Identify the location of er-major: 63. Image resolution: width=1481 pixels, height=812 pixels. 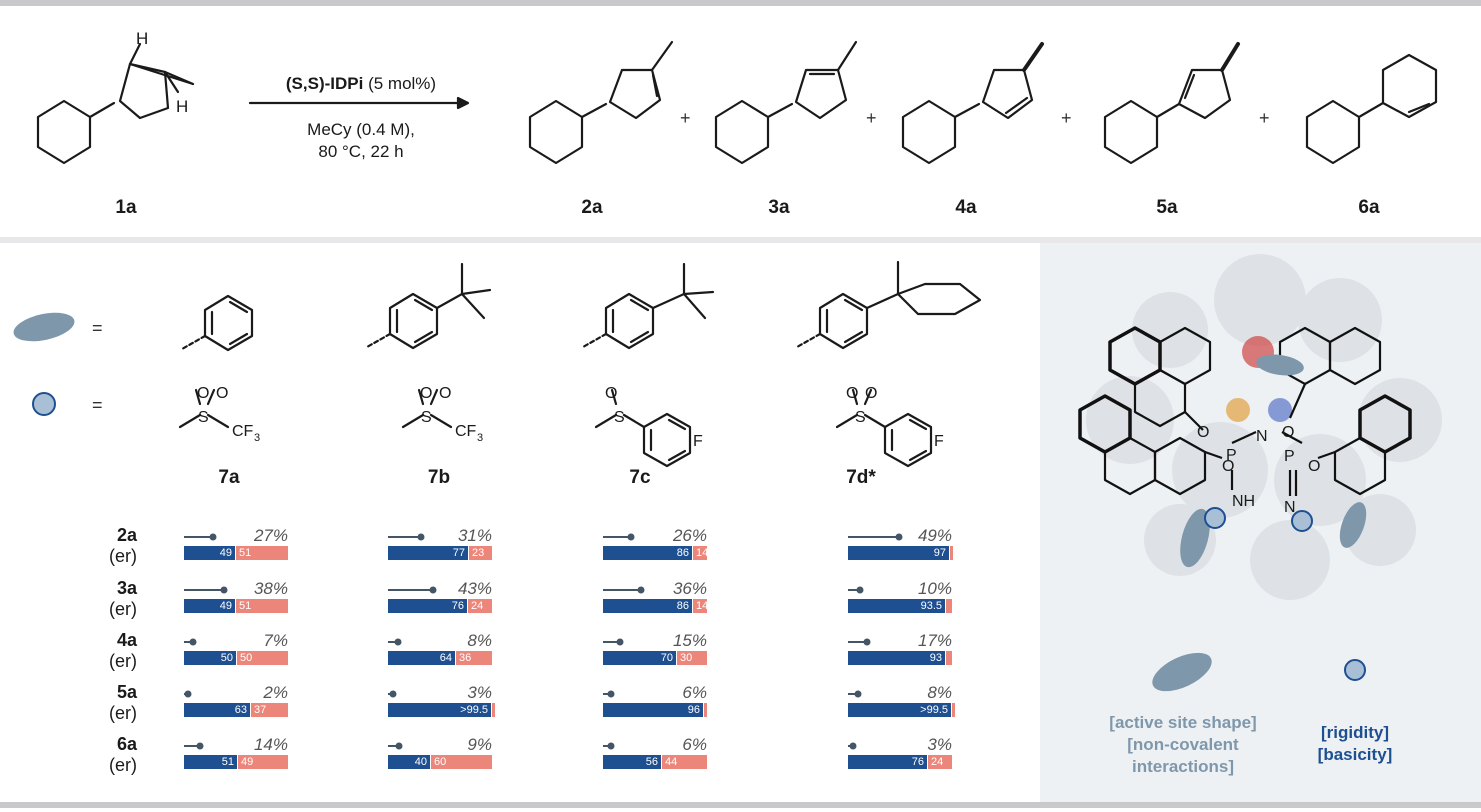
(217, 710).